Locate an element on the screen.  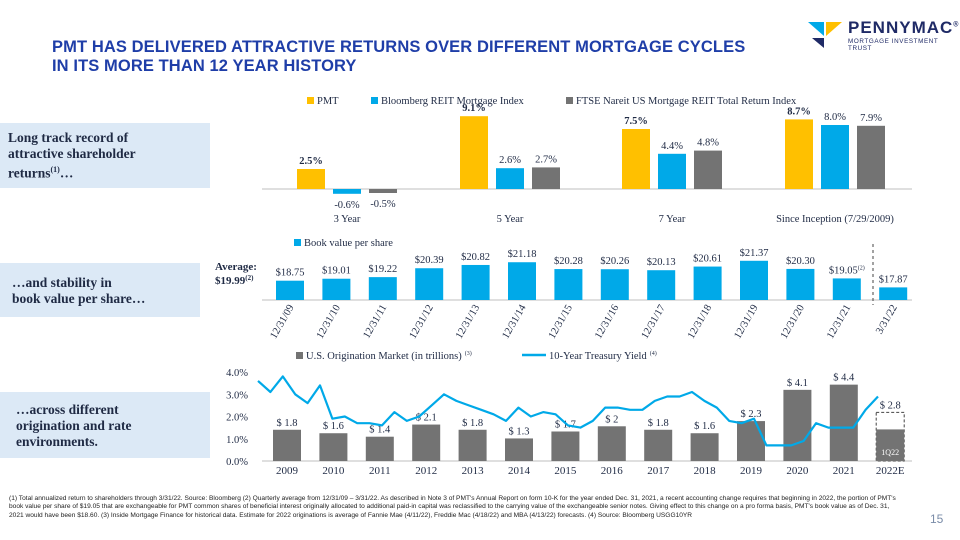
book-value-date-label: 12/31/15 is located at coordinates (561, 322).